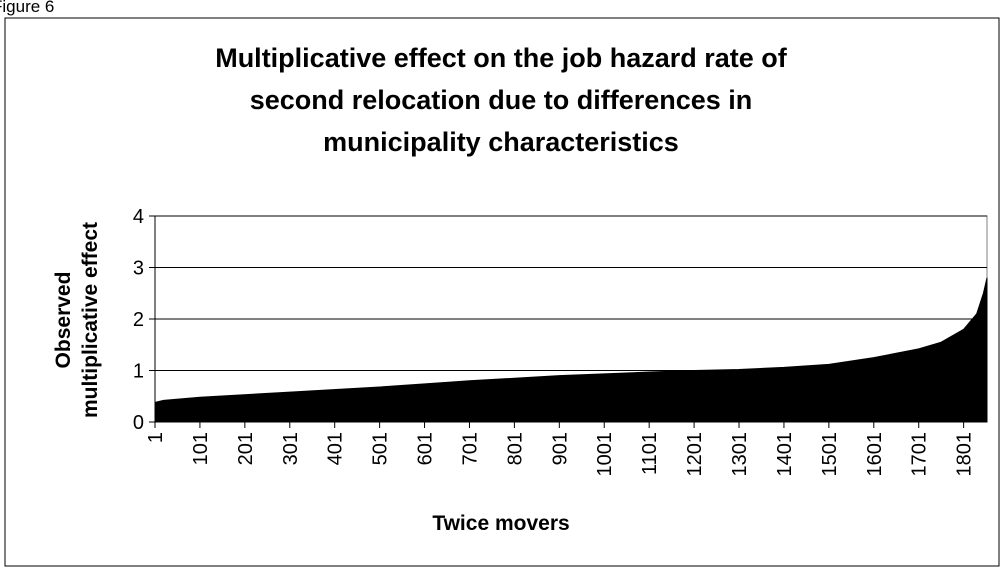 This screenshot has width=1003, height=569. What do you see at coordinates (381, 448) in the screenshot?
I see `x-tick-label: 501` at bounding box center [381, 448].